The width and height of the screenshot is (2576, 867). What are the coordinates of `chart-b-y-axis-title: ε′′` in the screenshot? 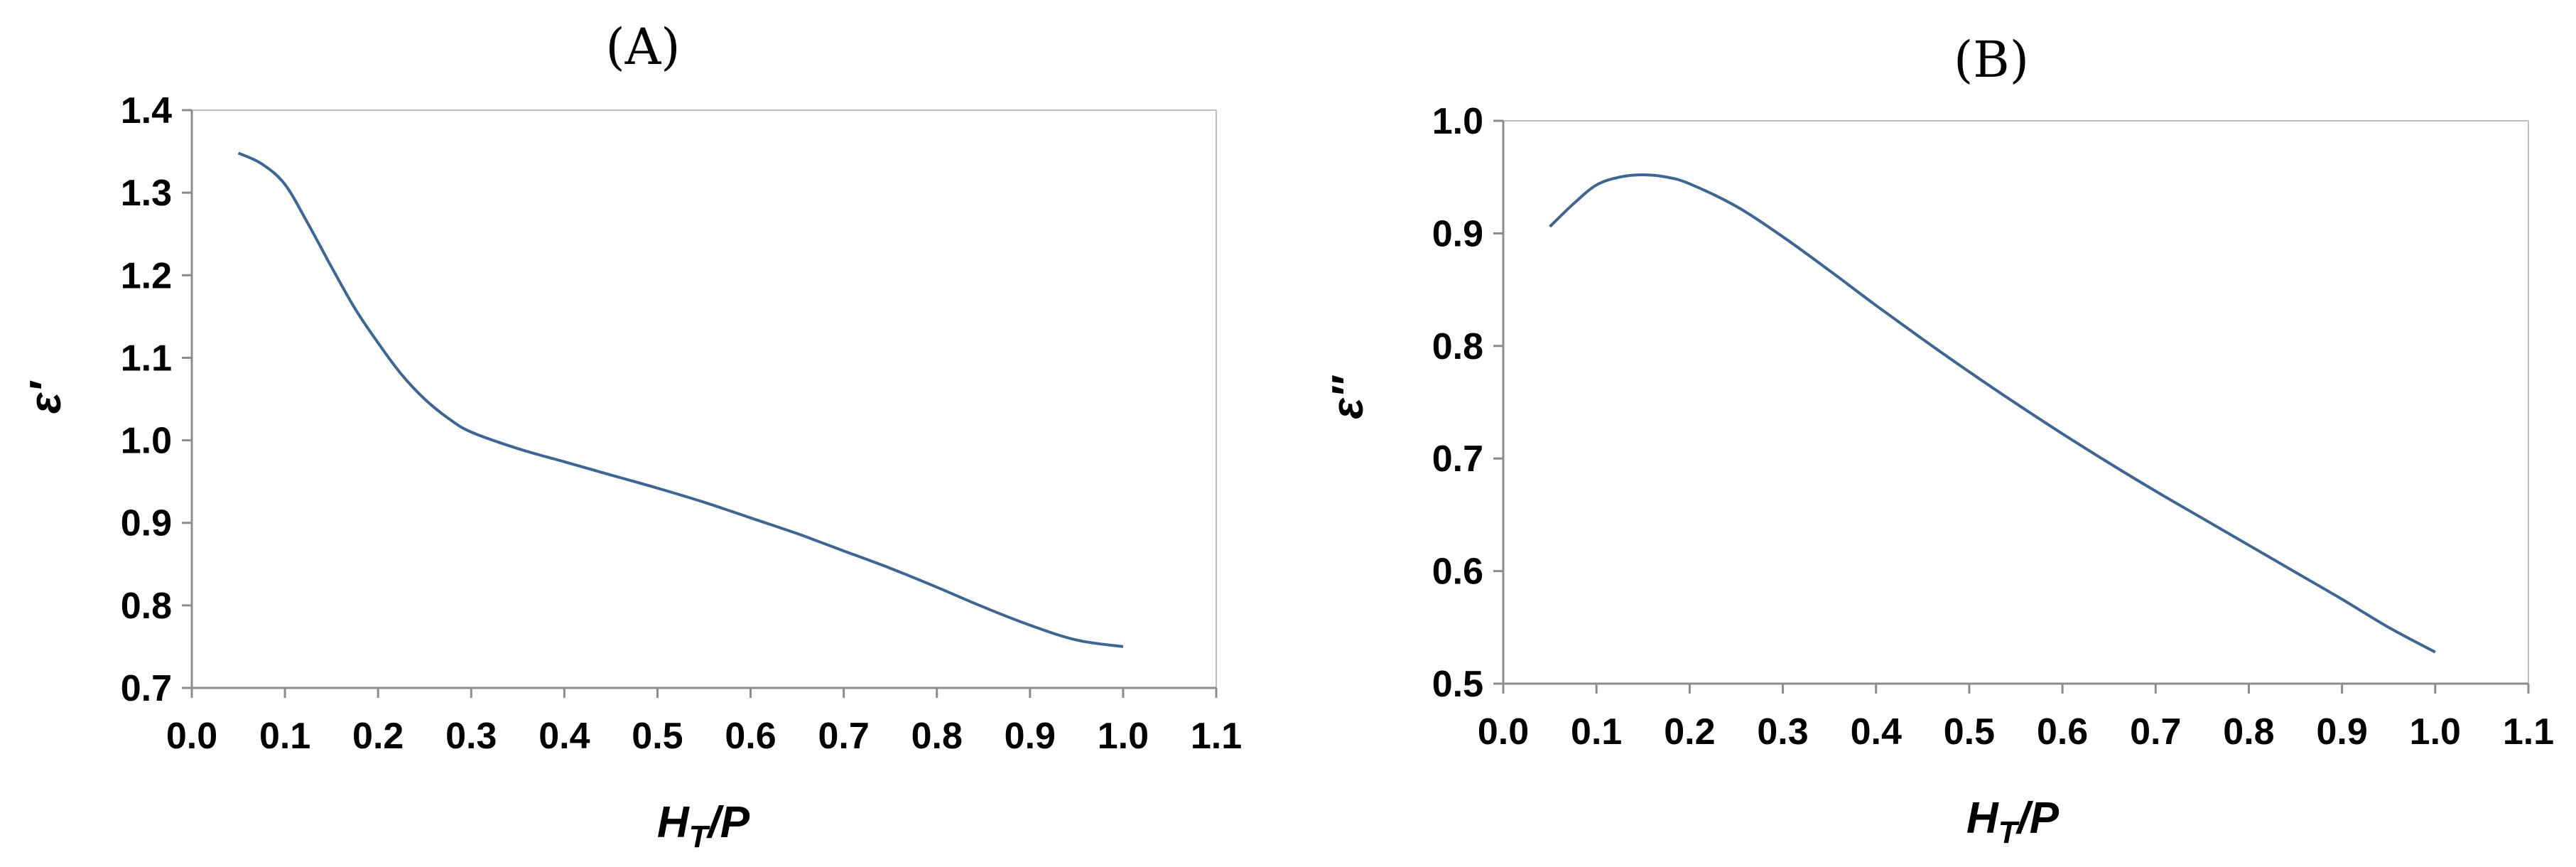 It's located at (1348, 397).